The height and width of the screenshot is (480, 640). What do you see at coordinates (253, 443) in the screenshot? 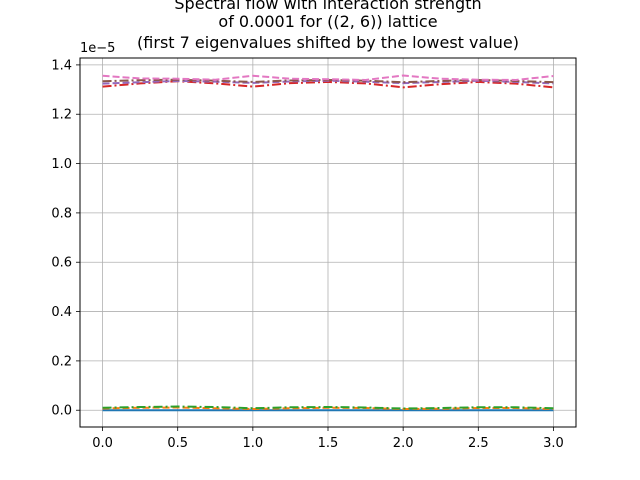
I see `x-tick-label: 1.0` at bounding box center [253, 443].